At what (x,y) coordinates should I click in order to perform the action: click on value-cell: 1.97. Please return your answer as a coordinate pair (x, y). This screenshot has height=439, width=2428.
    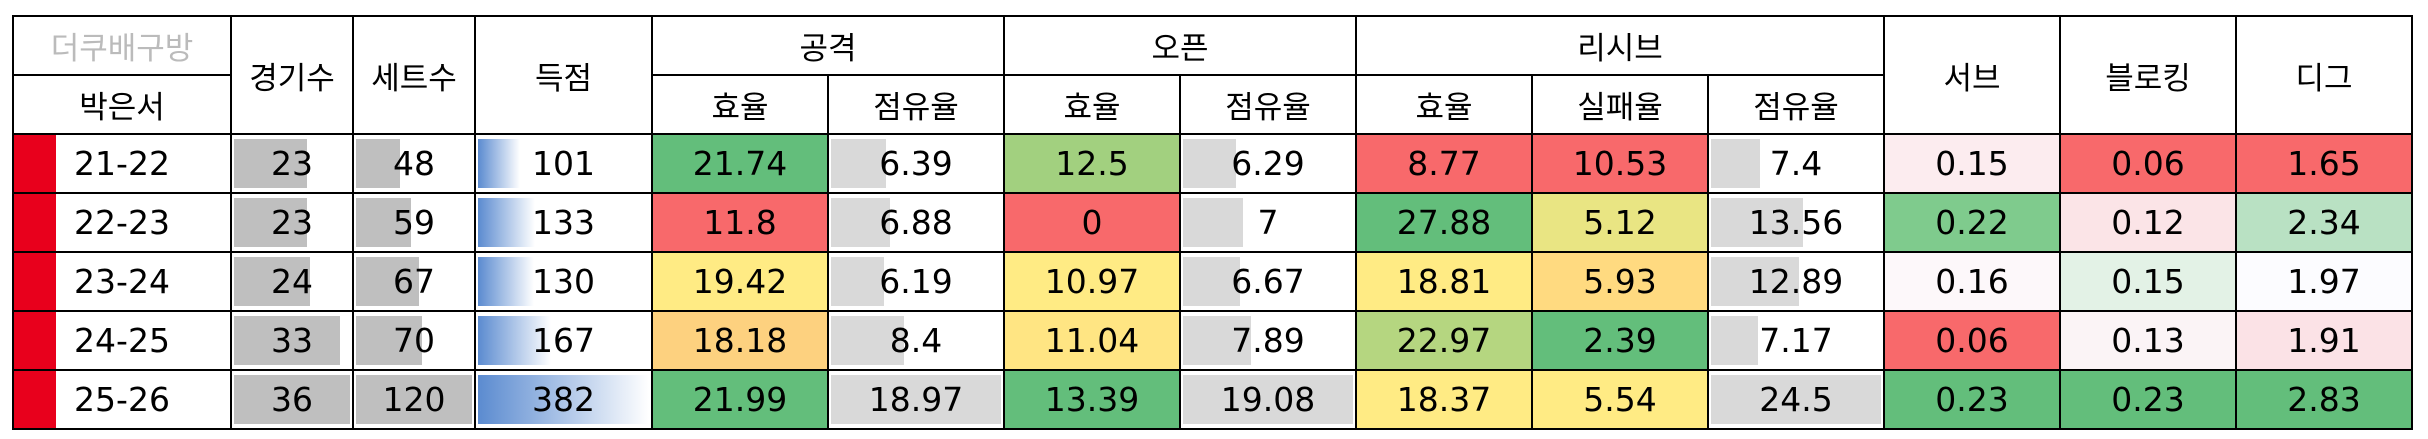
    Looking at the image, I should click on (2324, 281).